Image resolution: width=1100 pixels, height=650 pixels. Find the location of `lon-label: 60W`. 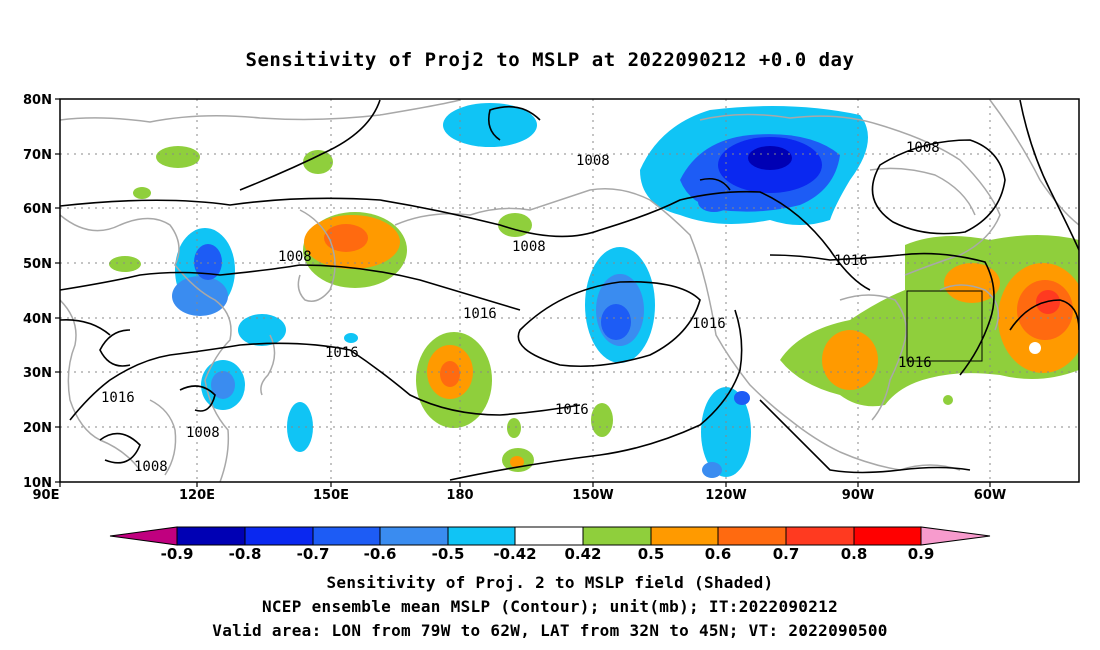

lon-label: 60W is located at coordinates (990, 495).